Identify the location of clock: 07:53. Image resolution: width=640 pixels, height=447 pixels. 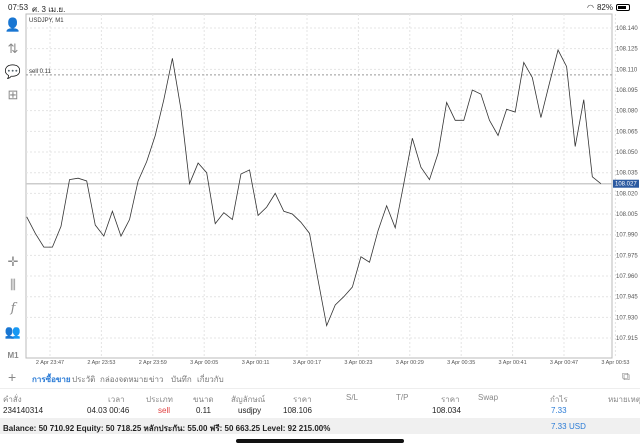
(18, 7).